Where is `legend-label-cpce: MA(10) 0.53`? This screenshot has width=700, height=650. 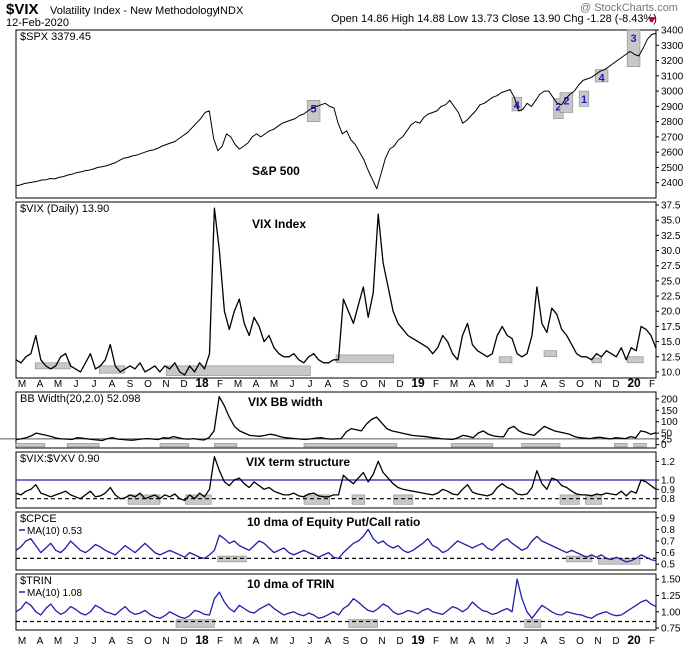
legend-label-cpce: MA(10) 0.53 is located at coordinates (54, 531).